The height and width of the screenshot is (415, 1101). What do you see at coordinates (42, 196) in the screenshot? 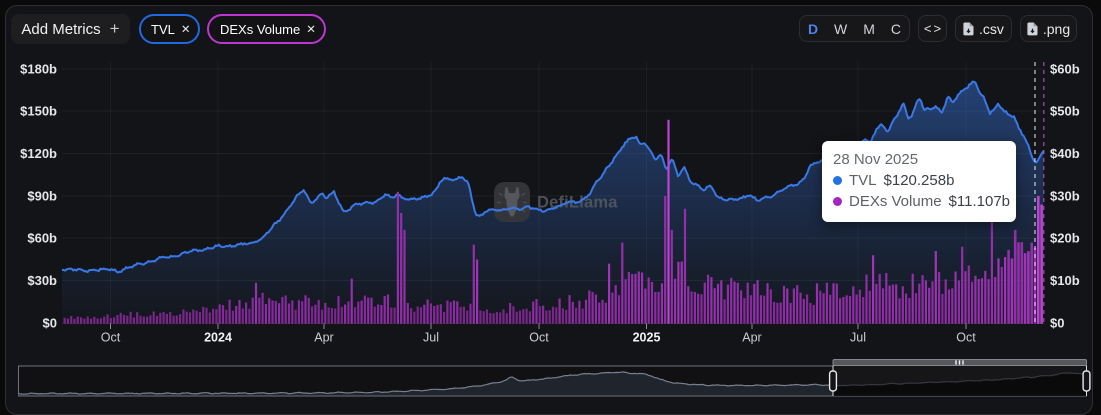
I see `svg-text: $90b` at bounding box center [42, 196].